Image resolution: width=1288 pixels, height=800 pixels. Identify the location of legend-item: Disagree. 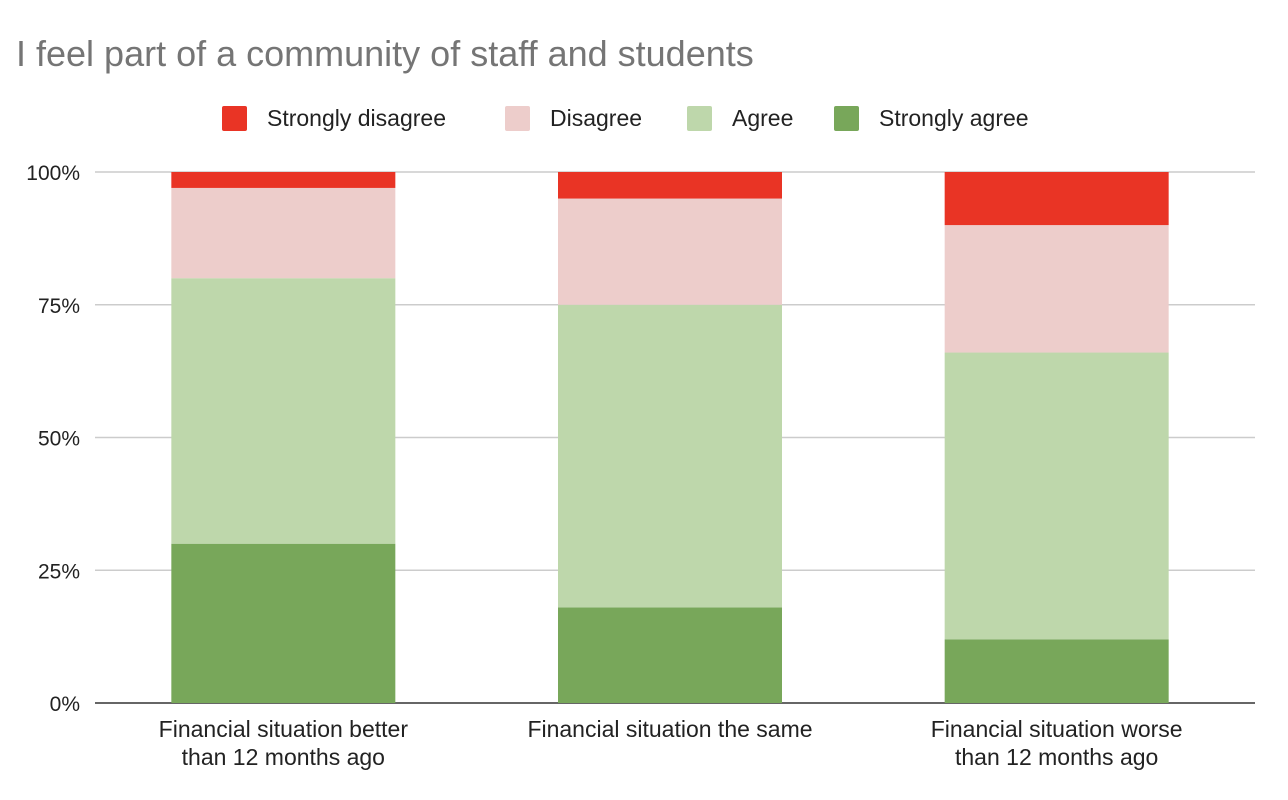
(573, 118).